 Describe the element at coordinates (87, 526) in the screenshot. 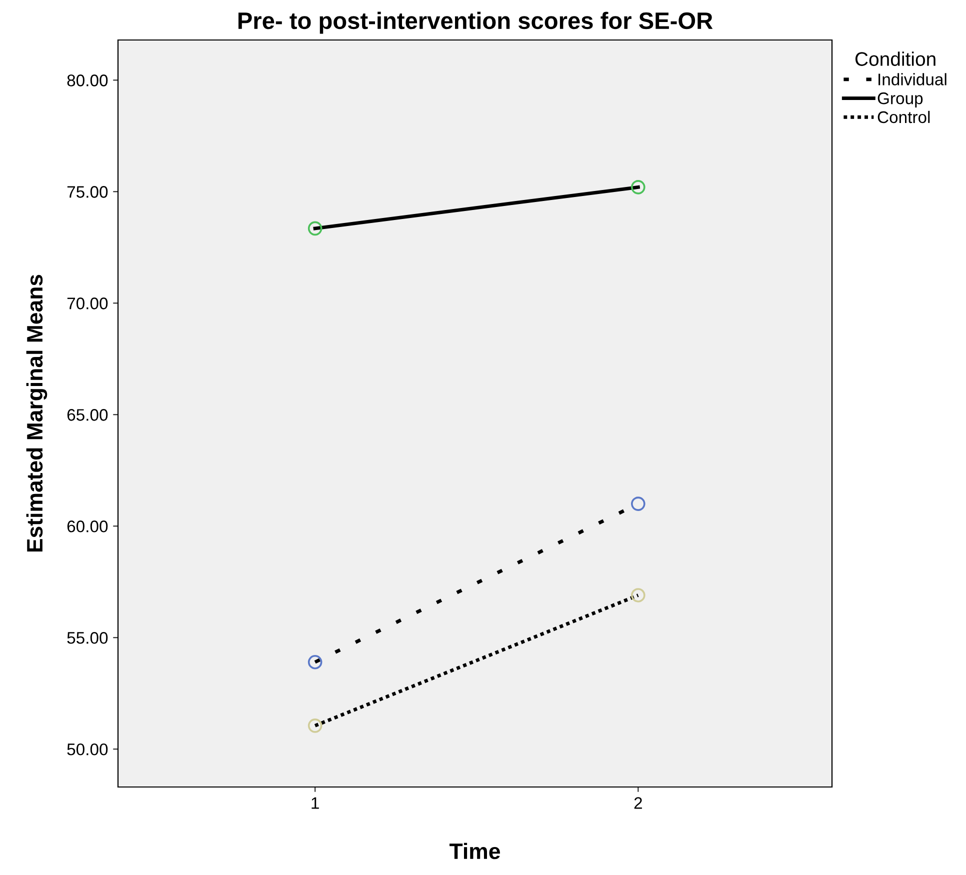

I see `y-tick-label: 60.00` at that location.